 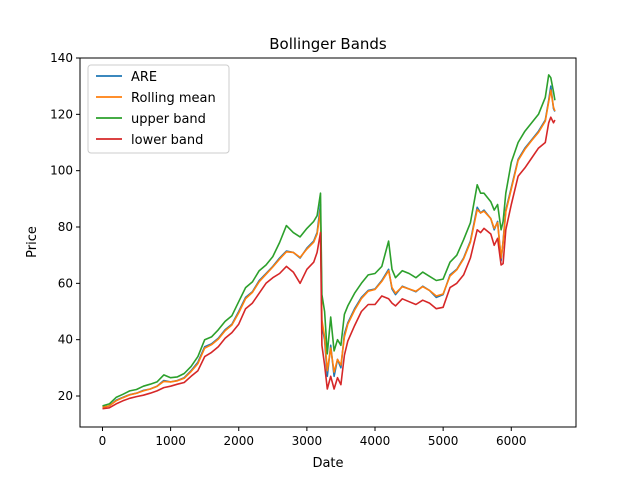 I want to click on legend: ARE Rolling mean upper band lower band, so click(x=158, y=109).